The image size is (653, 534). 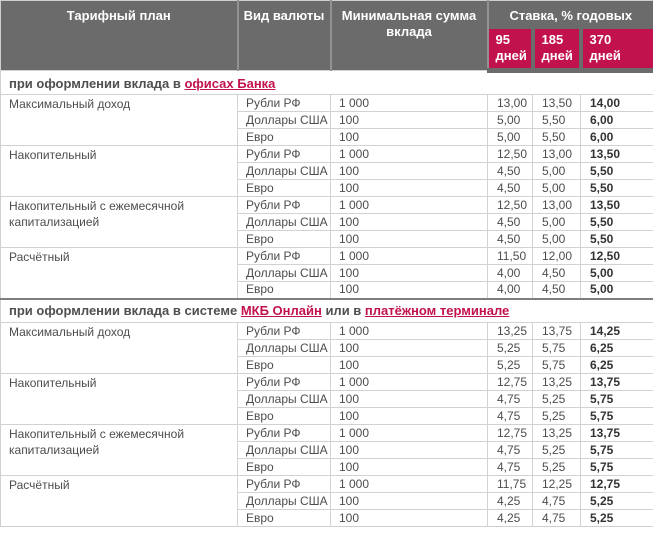 What do you see at coordinates (510, 365) in the screenshot?
I see `rate-cell-95-days: 5,25` at bounding box center [510, 365].